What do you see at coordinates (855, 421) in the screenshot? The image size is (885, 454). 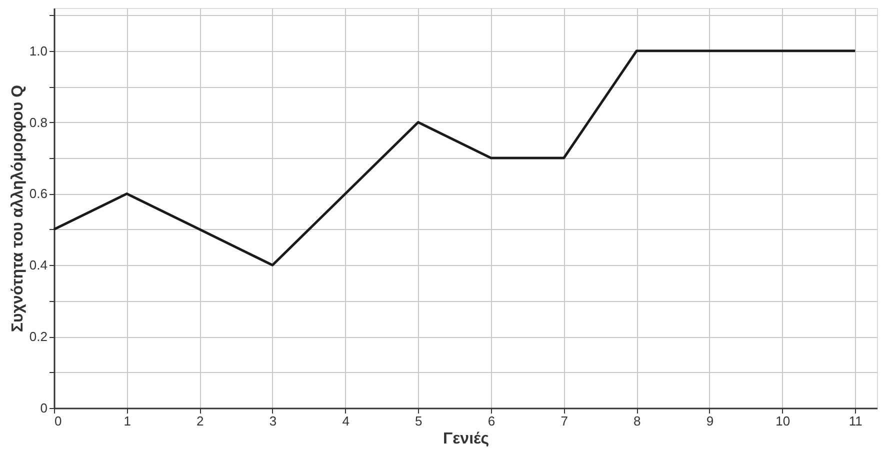 I see `x-tick-label: 11` at bounding box center [855, 421].